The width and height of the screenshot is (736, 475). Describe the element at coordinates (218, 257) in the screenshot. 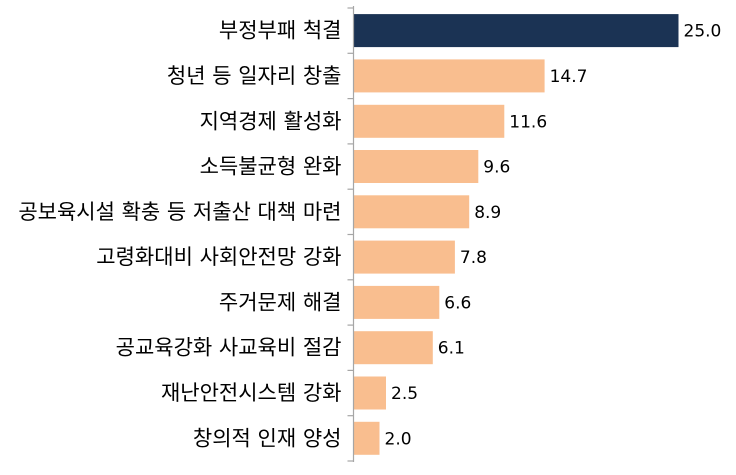

I see `category-label: 고령화대비 사회안전망 강화` at that location.